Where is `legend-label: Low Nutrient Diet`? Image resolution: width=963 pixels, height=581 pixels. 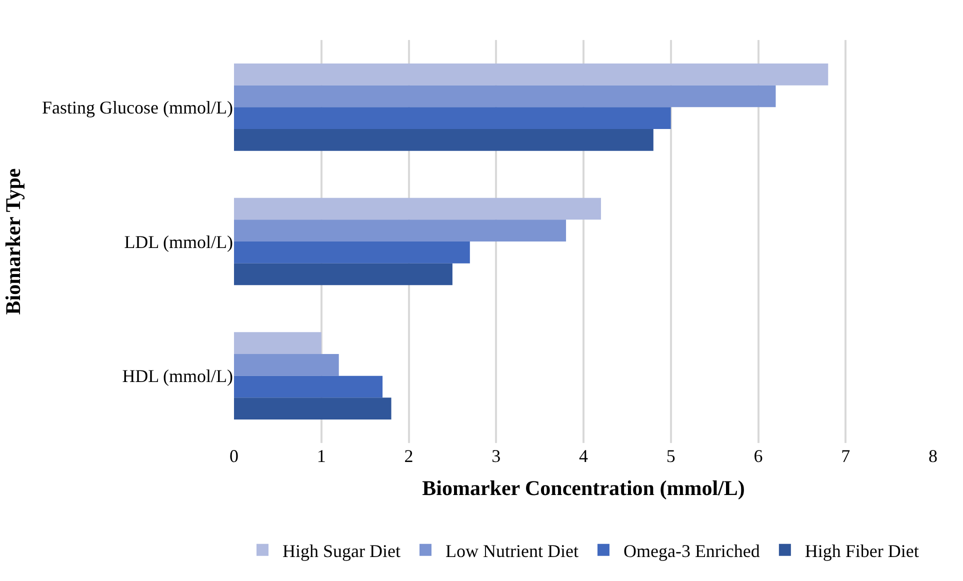
legend-label: Low Nutrient Diet is located at coordinates (511, 550).